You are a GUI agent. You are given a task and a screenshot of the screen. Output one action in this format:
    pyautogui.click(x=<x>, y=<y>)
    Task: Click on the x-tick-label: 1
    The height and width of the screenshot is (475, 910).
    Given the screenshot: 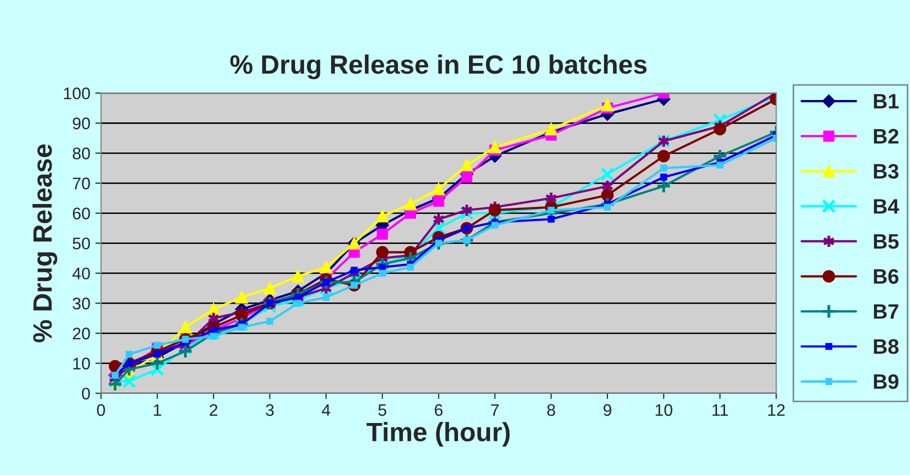 What is the action you would take?
    pyautogui.click(x=158, y=410)
    